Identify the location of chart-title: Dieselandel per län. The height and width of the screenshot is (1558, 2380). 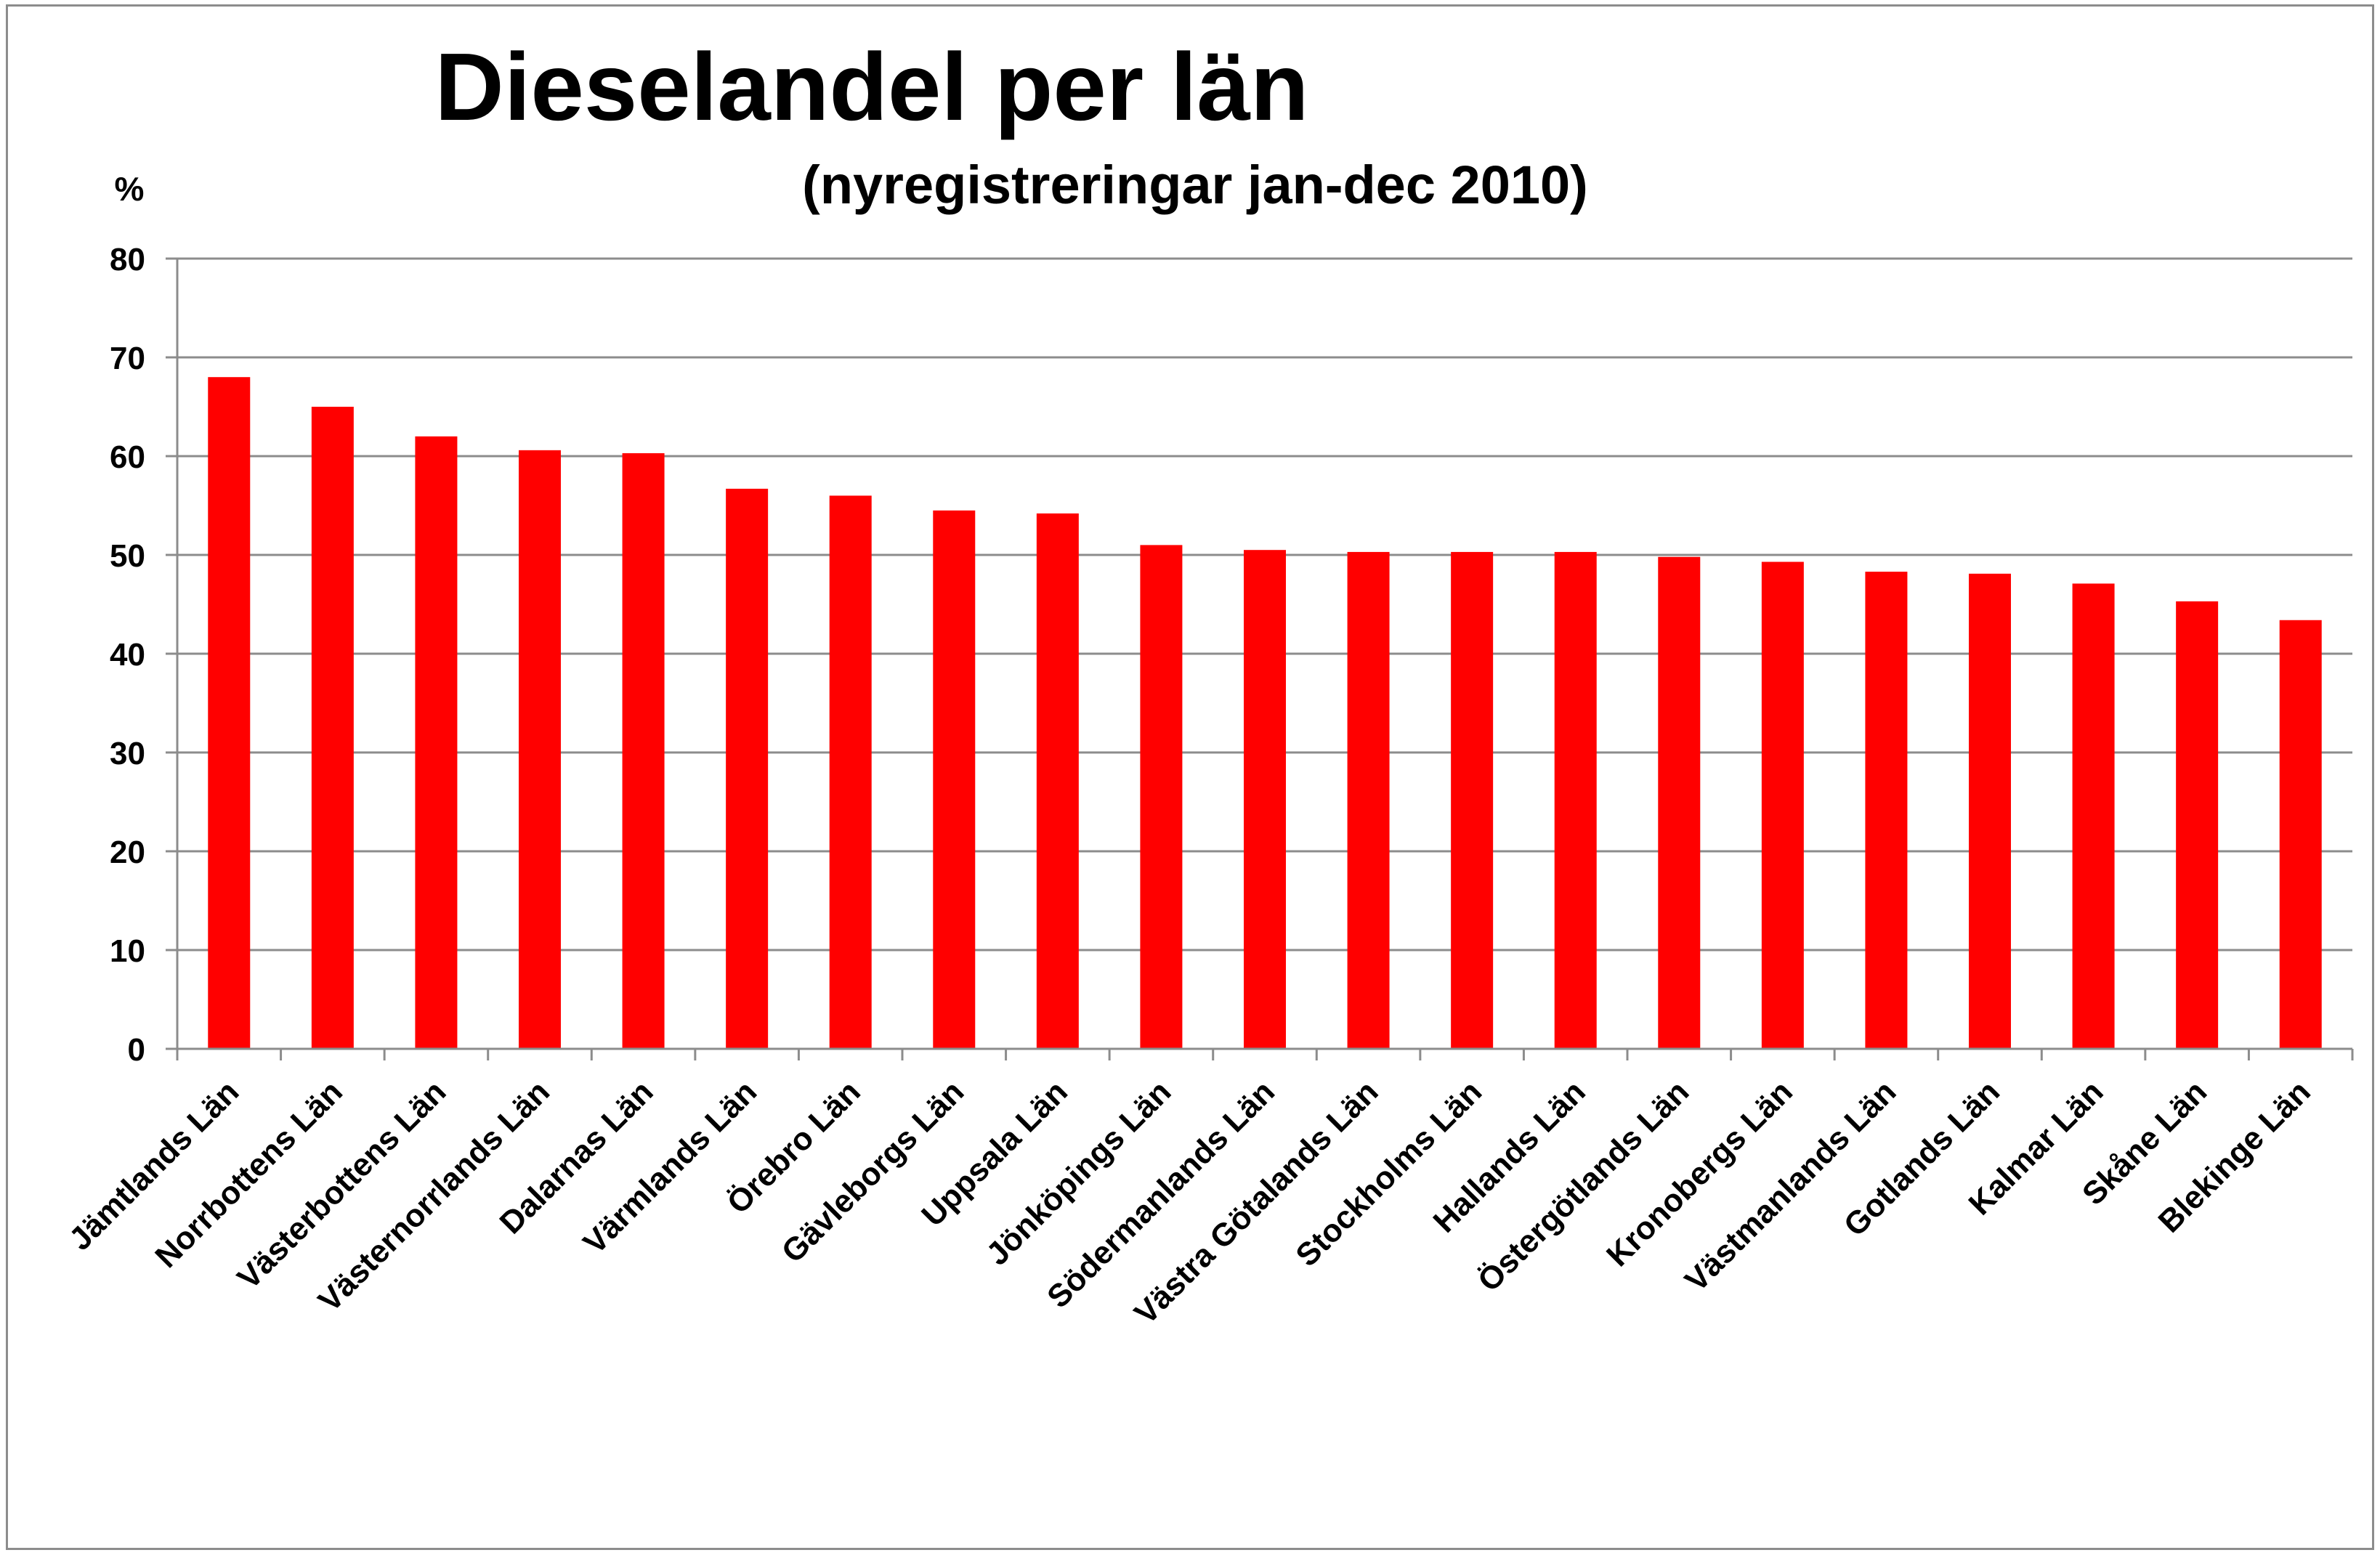
(871, 86).